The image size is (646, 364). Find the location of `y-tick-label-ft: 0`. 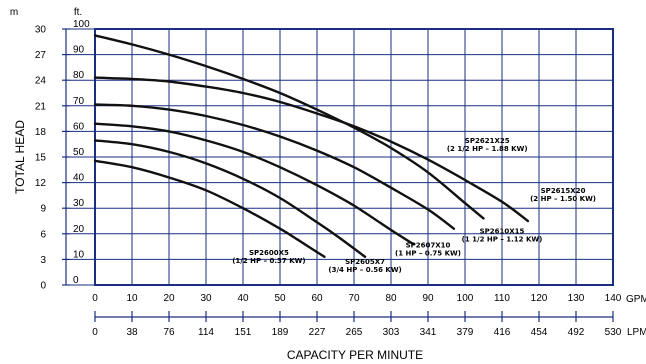

y-tick-label-ft: 0 is located at coordinates (76, 280).